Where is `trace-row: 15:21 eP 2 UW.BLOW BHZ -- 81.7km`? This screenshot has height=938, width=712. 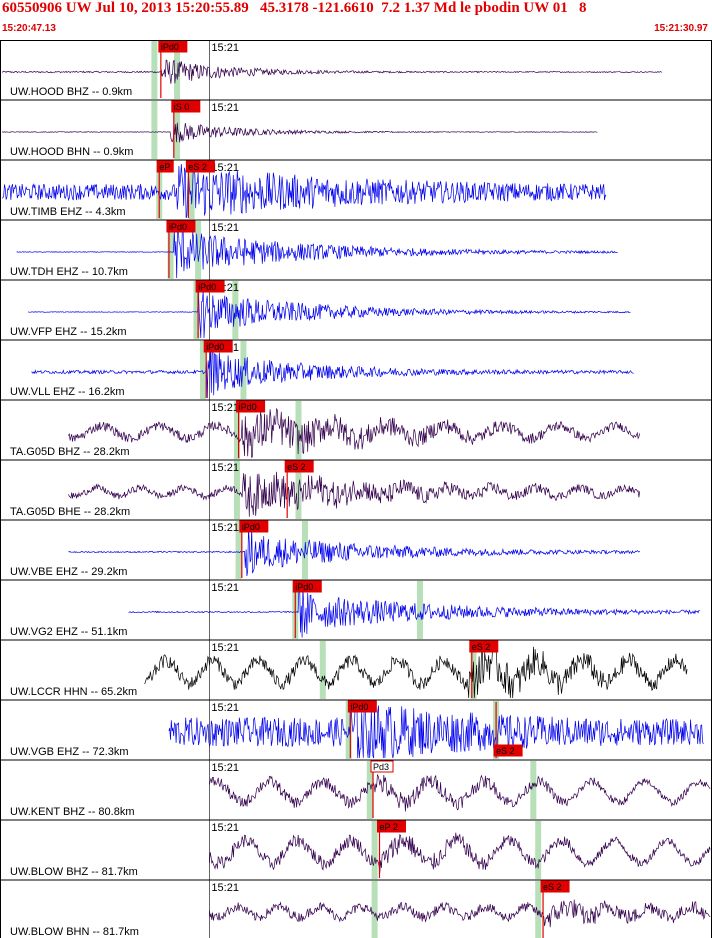 trace-row: 15:21 eP 2 UW.BLOW BHZ -- 81.7km is located at coordinates (356, 850).